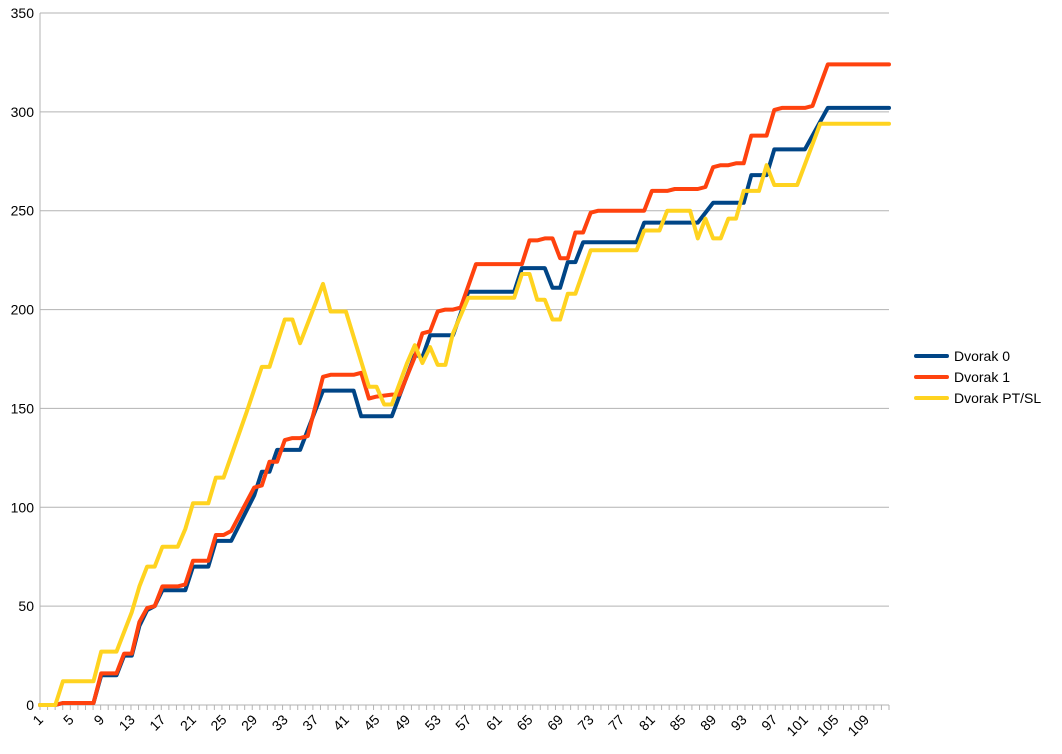 This screenshot has height=754, width=1062. What do you see at coordinates (371, 722) in the screenshot?
I see `x-tick-label: 45` at bounding box center [371, 722].